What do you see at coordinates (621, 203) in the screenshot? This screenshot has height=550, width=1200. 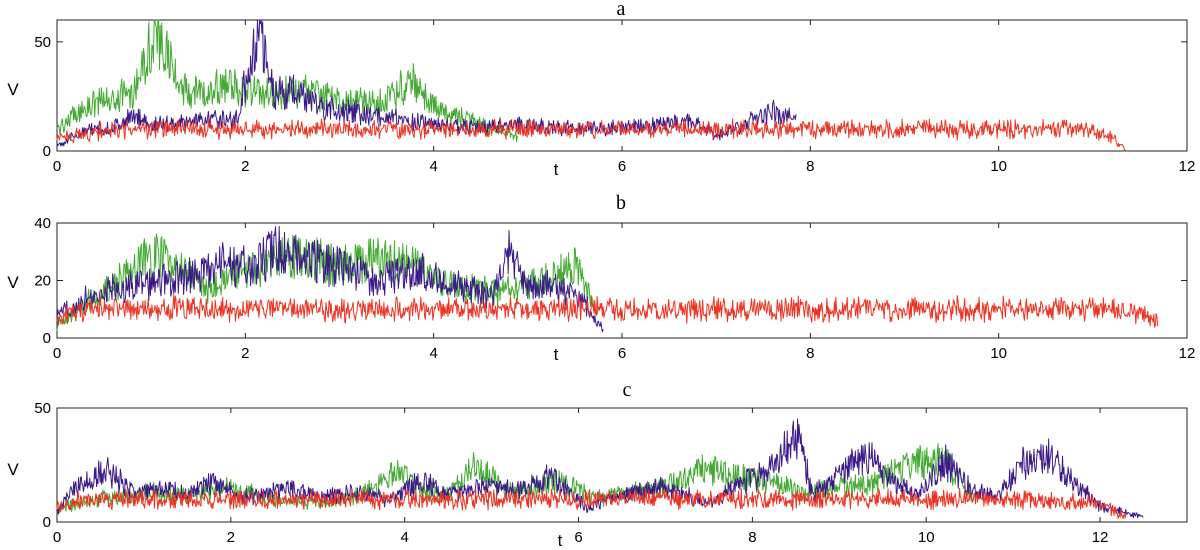 I see `panel-title: b` at bounding box center [621, 203].